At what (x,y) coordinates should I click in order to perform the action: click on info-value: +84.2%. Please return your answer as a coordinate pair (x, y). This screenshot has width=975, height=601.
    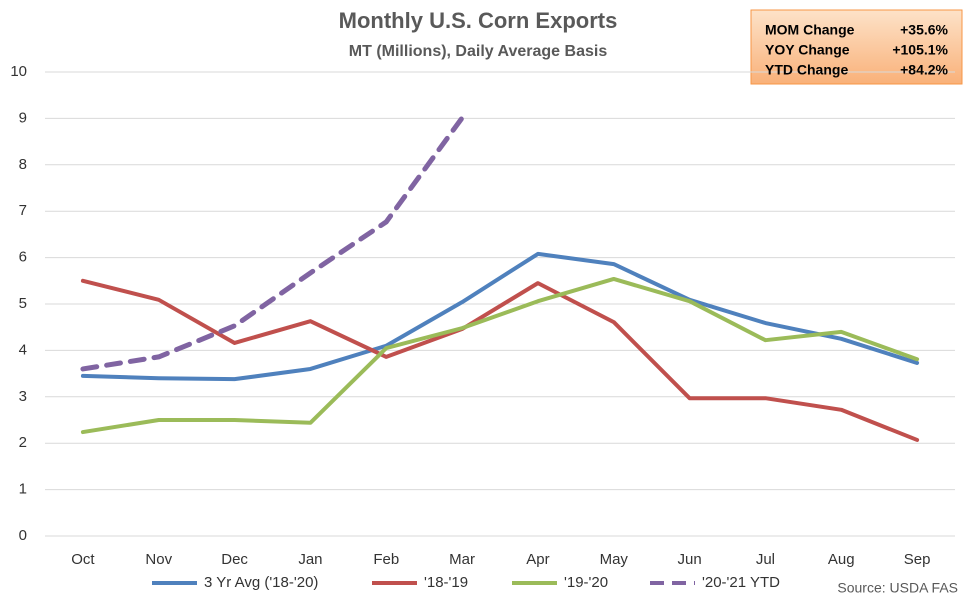
    Looking at the image, I should click on (924, 70).